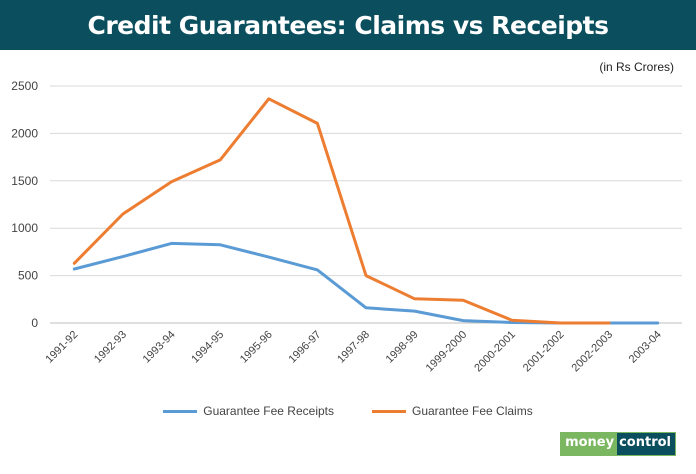 The image size is (696, 474). What do you see at coordinates (159, 347) in the screenshot?
I see `x-tick-label: 1993-94` at bounding box center [159, 347].